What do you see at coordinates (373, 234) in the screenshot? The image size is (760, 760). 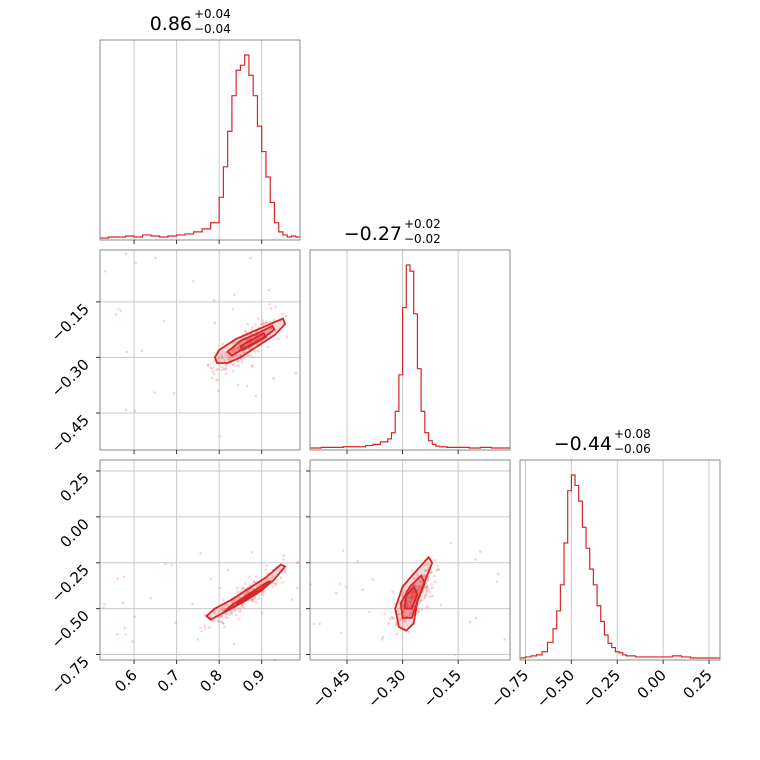 I see `param-2-median: −0.27` at bounding box center [373, 234].